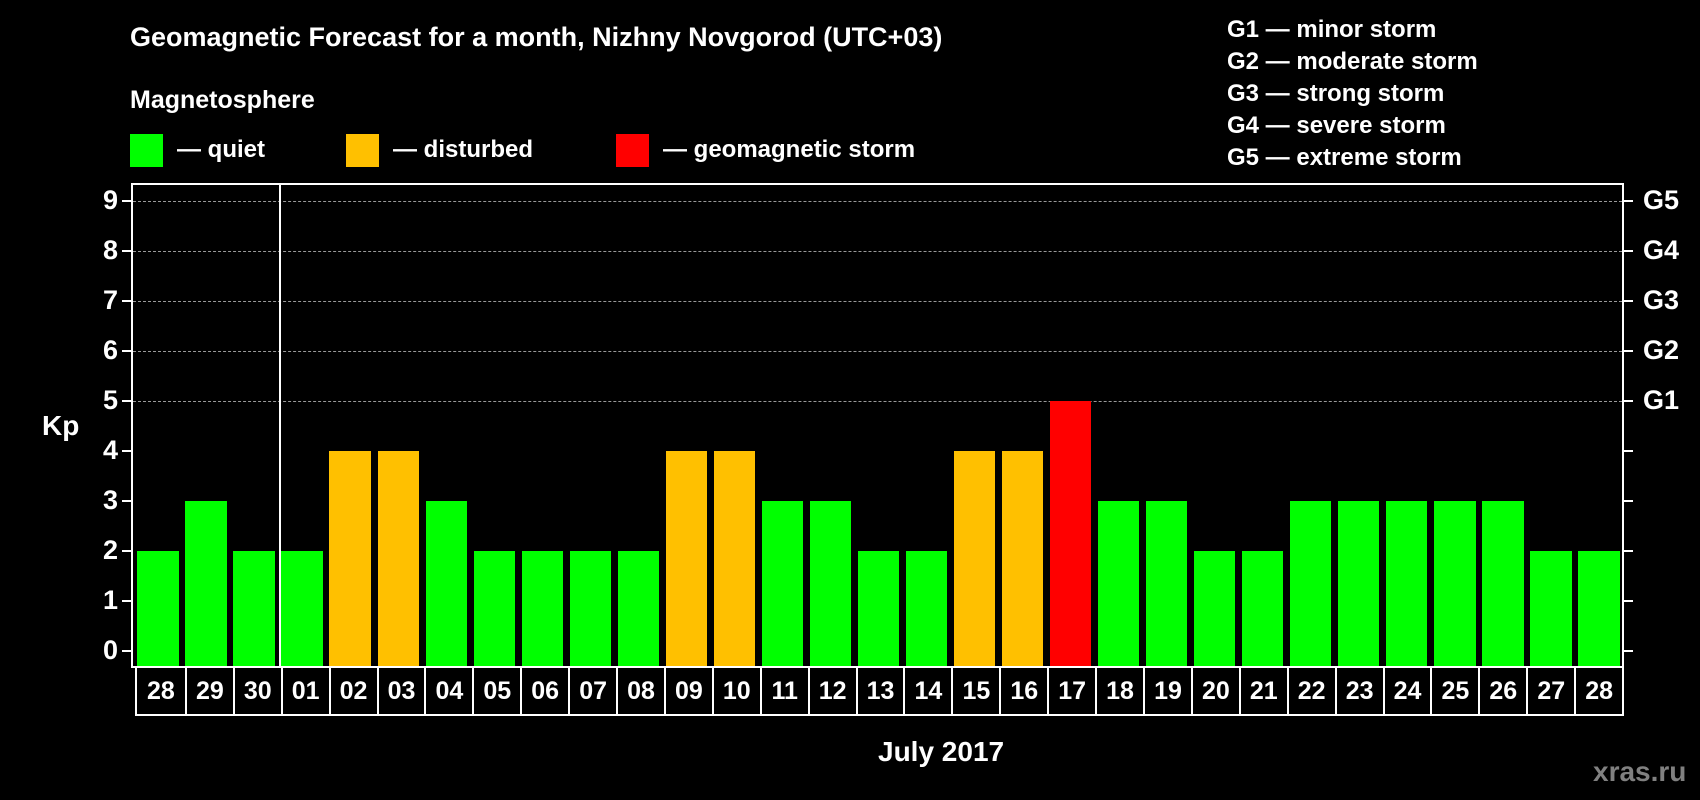 The width and height of the screenshot is (1700, 800). I want to click on date-cell: 02, so click(352, 691).